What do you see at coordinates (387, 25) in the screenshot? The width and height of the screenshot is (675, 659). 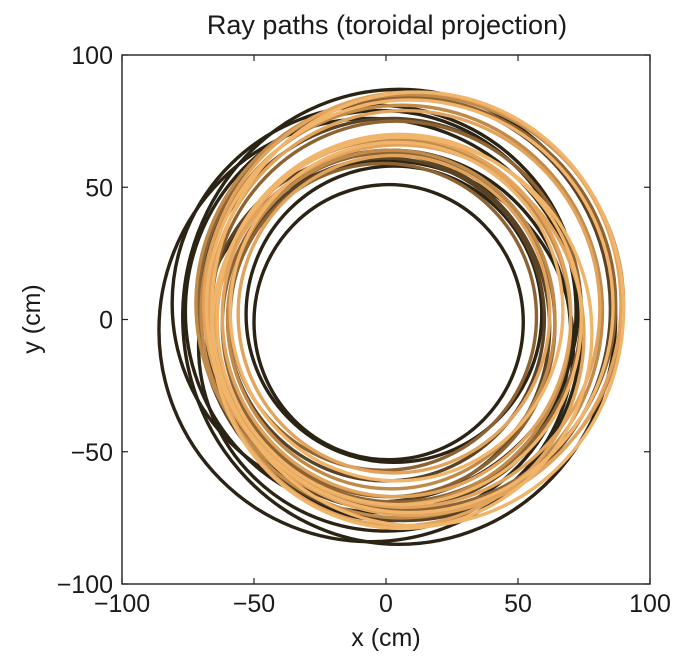 I see `chart-title: Ray paths (toroidal projection)` at bounding box center [387, 25].